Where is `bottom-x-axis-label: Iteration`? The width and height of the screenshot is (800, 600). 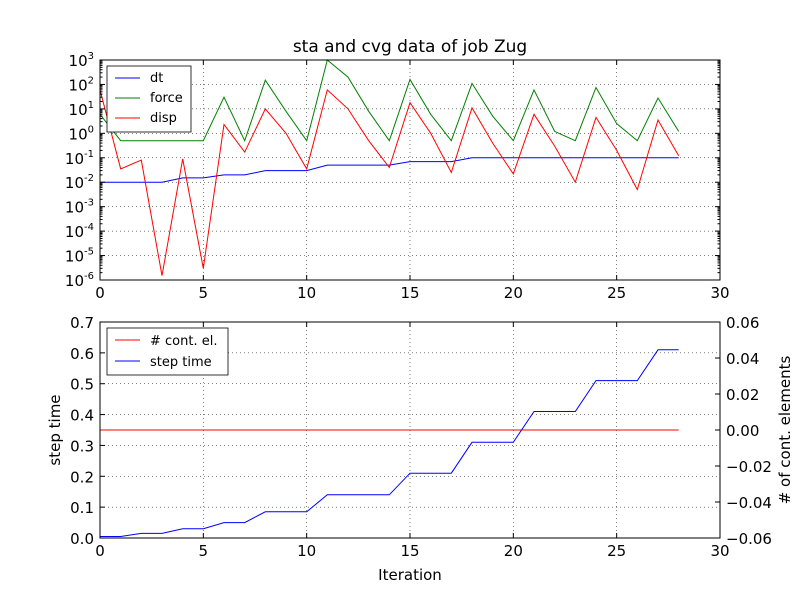 bottom-x-axis-label: Iteration is located at coordinates (410, 575).